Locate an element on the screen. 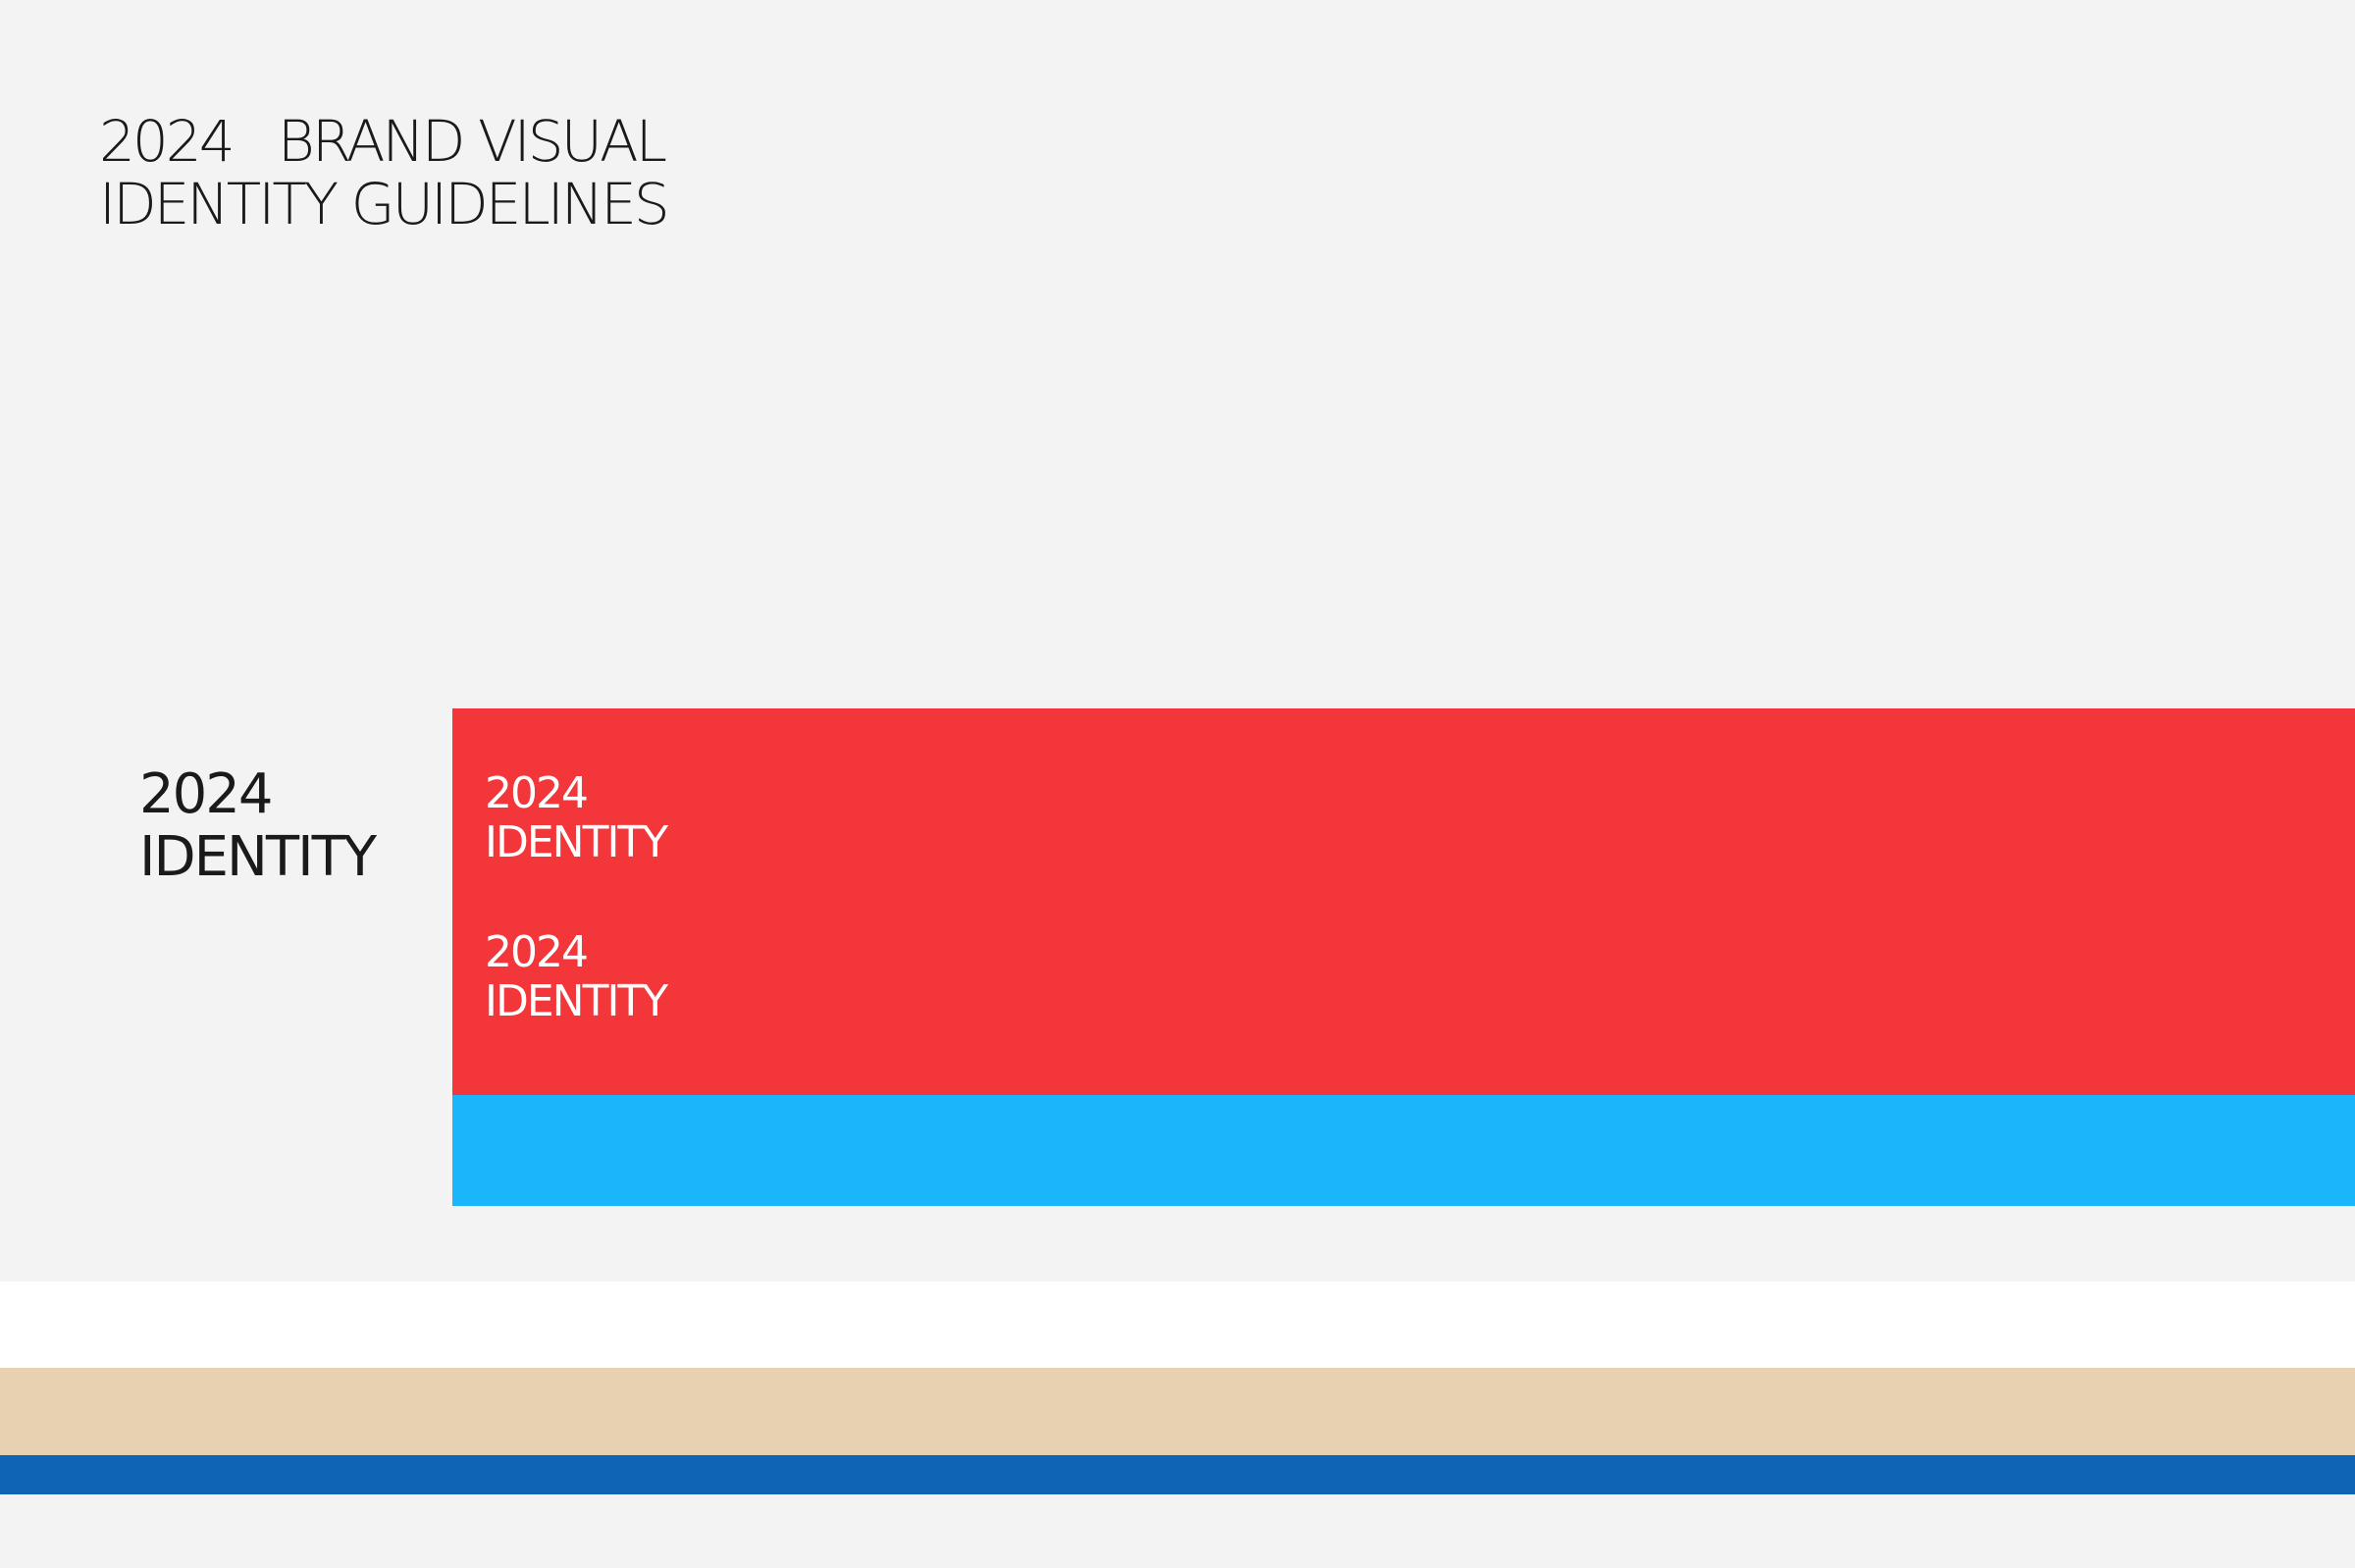 The image size is (2355, 1568). navy-band is located at coordinates (1177, 1474).